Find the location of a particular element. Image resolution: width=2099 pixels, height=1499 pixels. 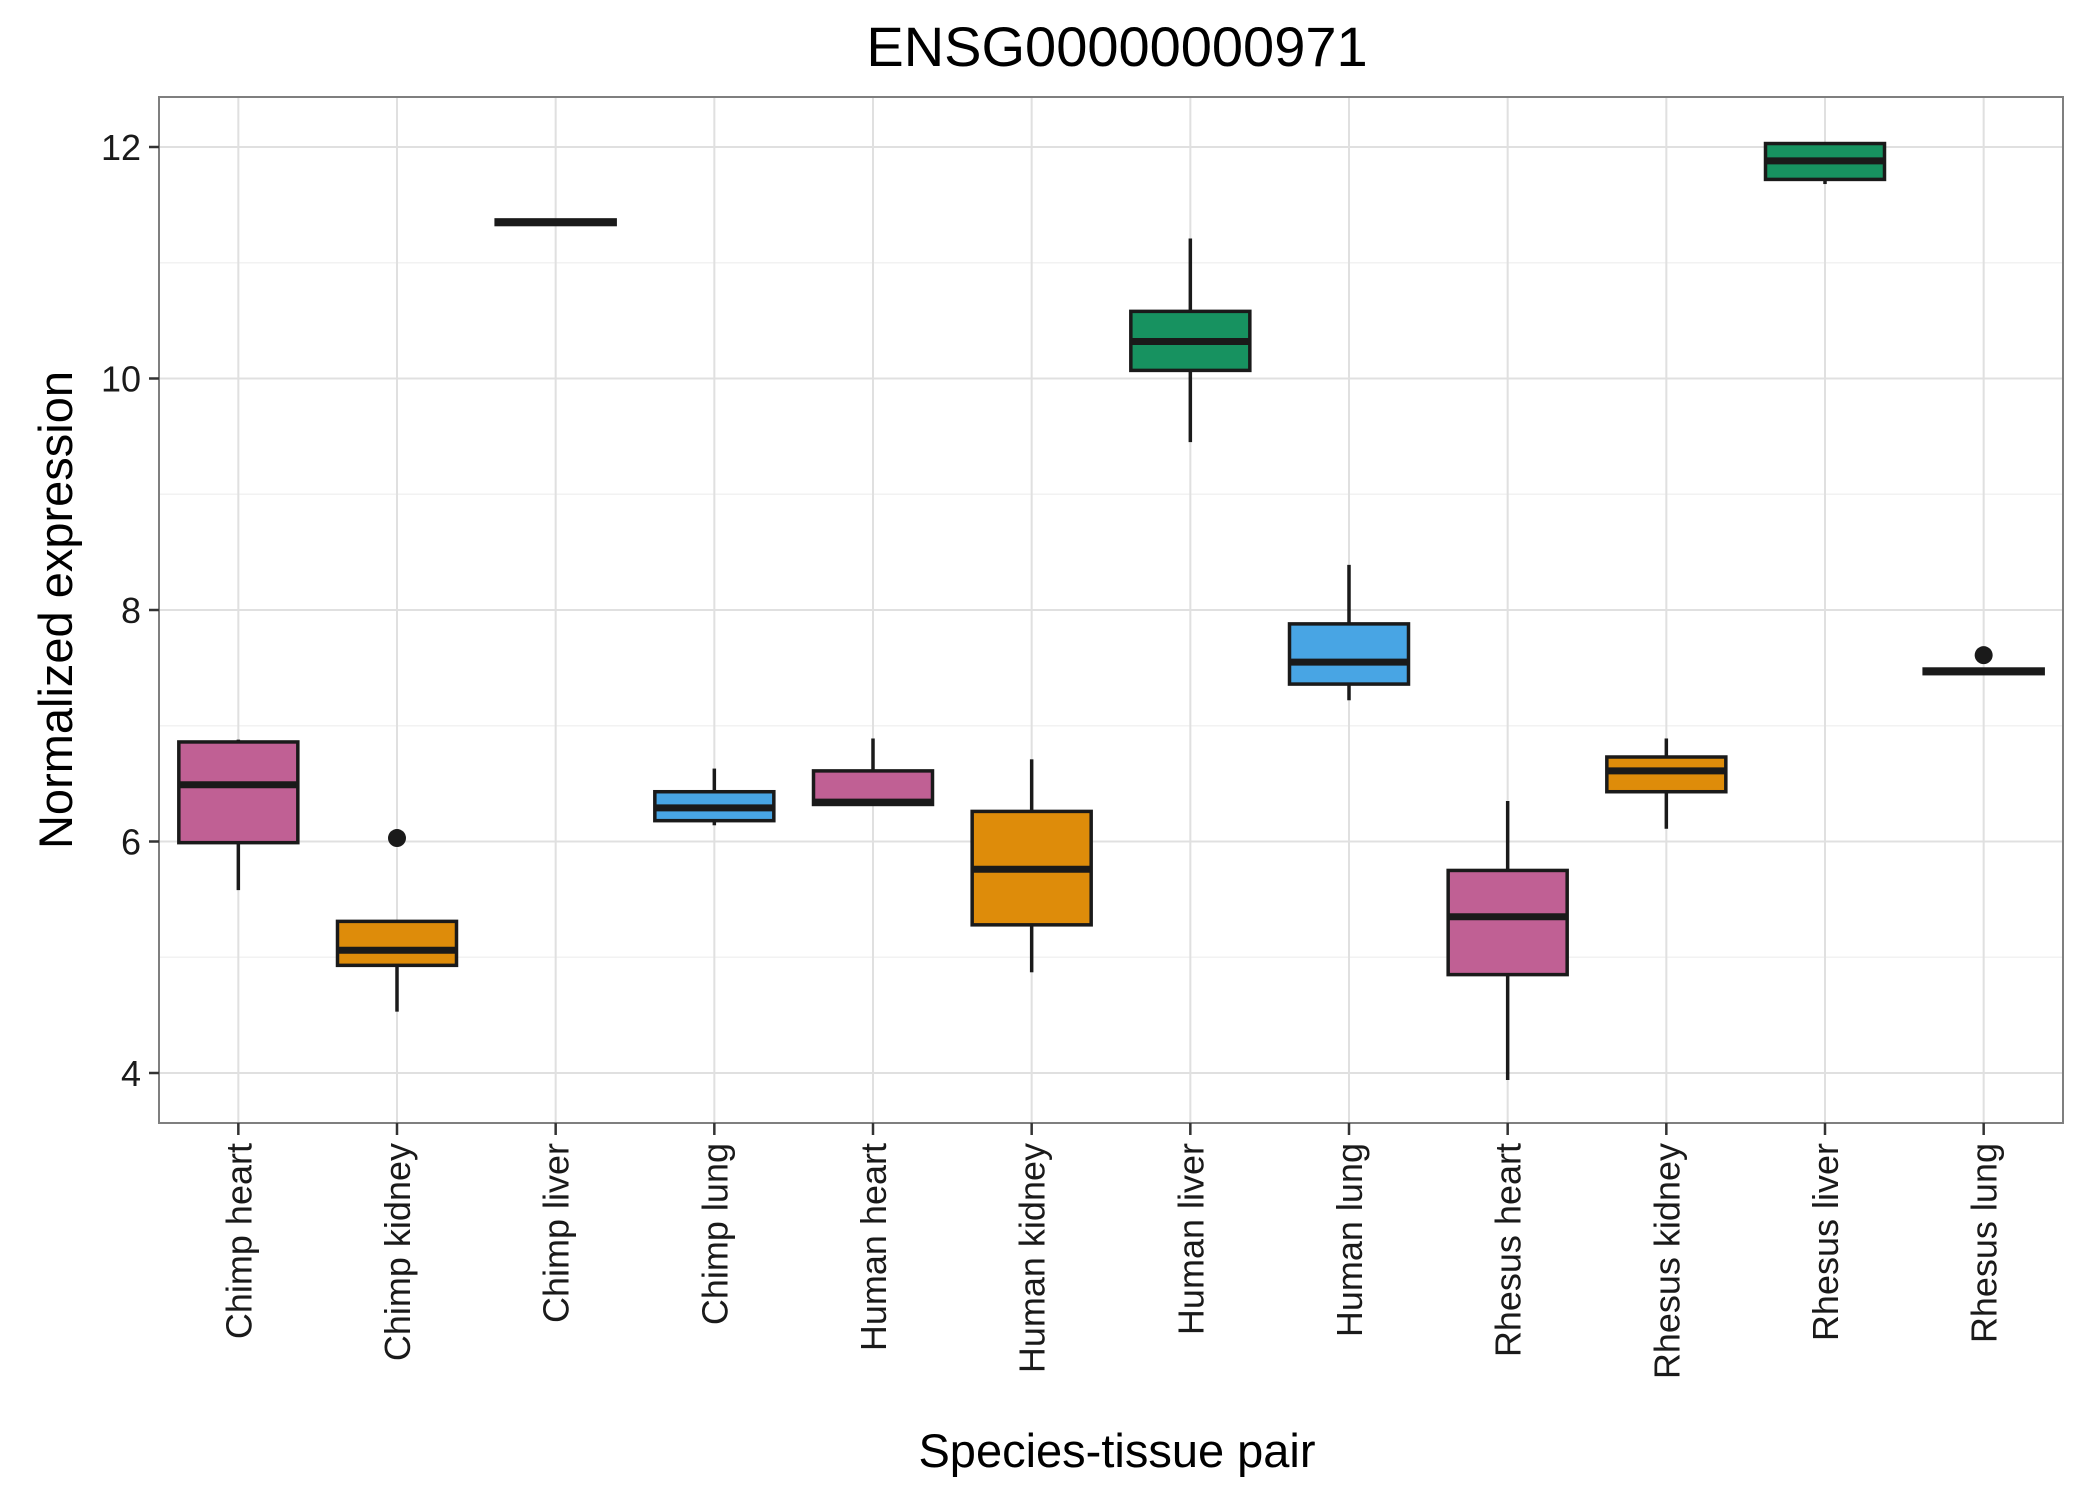

x-tick-label: Human kidney is located at coordinates (1032, 1258).